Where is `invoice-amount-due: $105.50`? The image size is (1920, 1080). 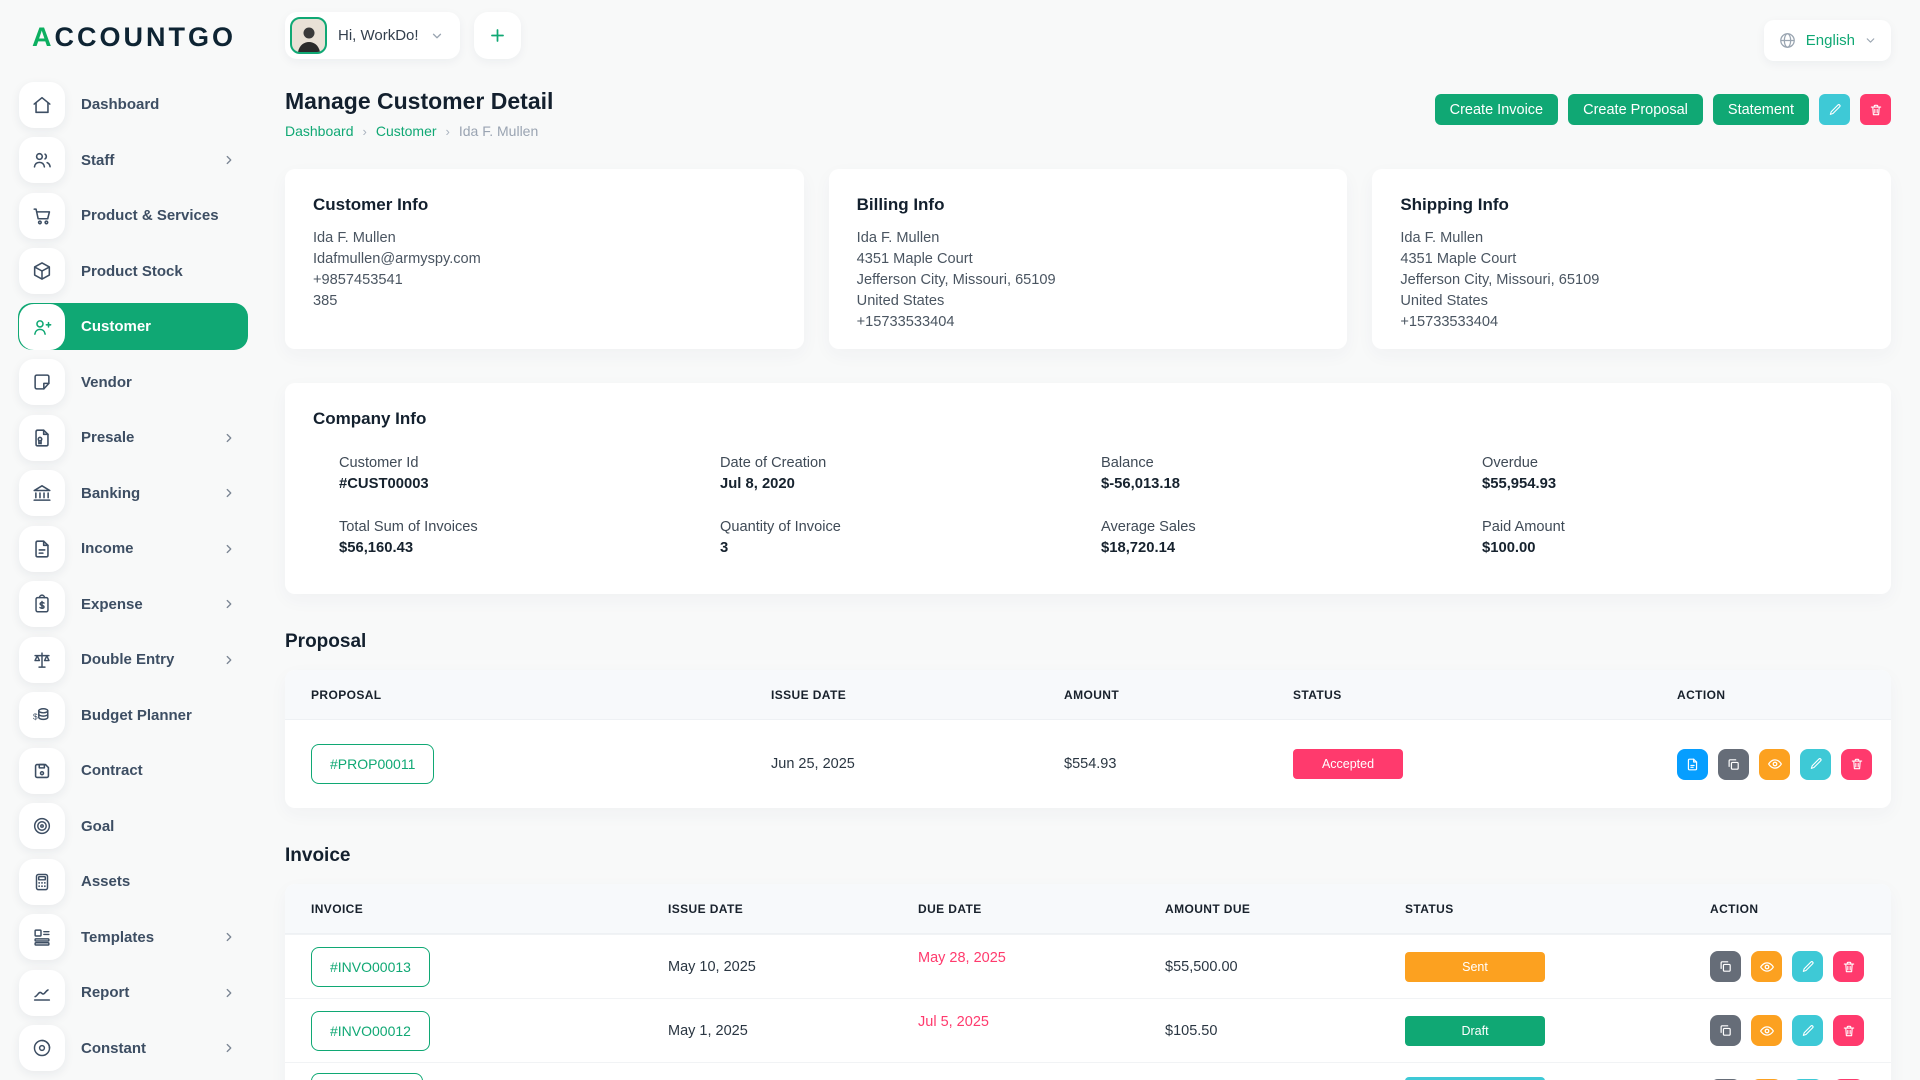
invoice-amount-due: $105.50 is located at coordinates (1191, 1030).